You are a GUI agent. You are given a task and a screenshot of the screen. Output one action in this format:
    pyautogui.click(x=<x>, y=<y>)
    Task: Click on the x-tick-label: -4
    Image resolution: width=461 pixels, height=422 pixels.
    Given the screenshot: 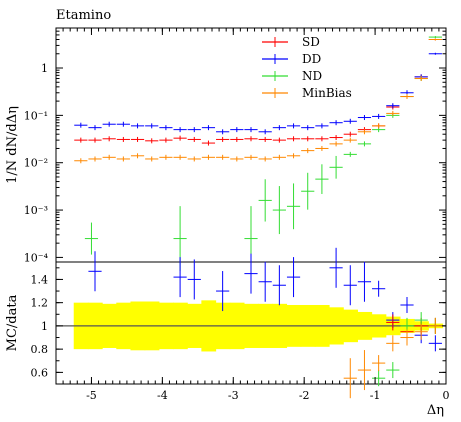 What is the action you would take?
    pyautogui.click(x=162, y=395)
    